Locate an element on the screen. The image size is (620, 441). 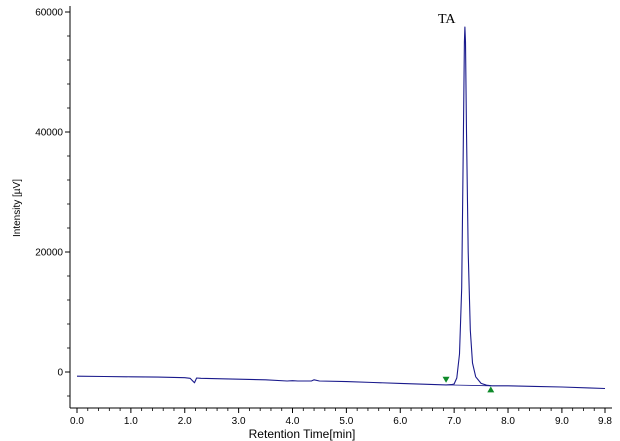
x-axis-title: Retention Time[min] is located at coordinates (302, 434).